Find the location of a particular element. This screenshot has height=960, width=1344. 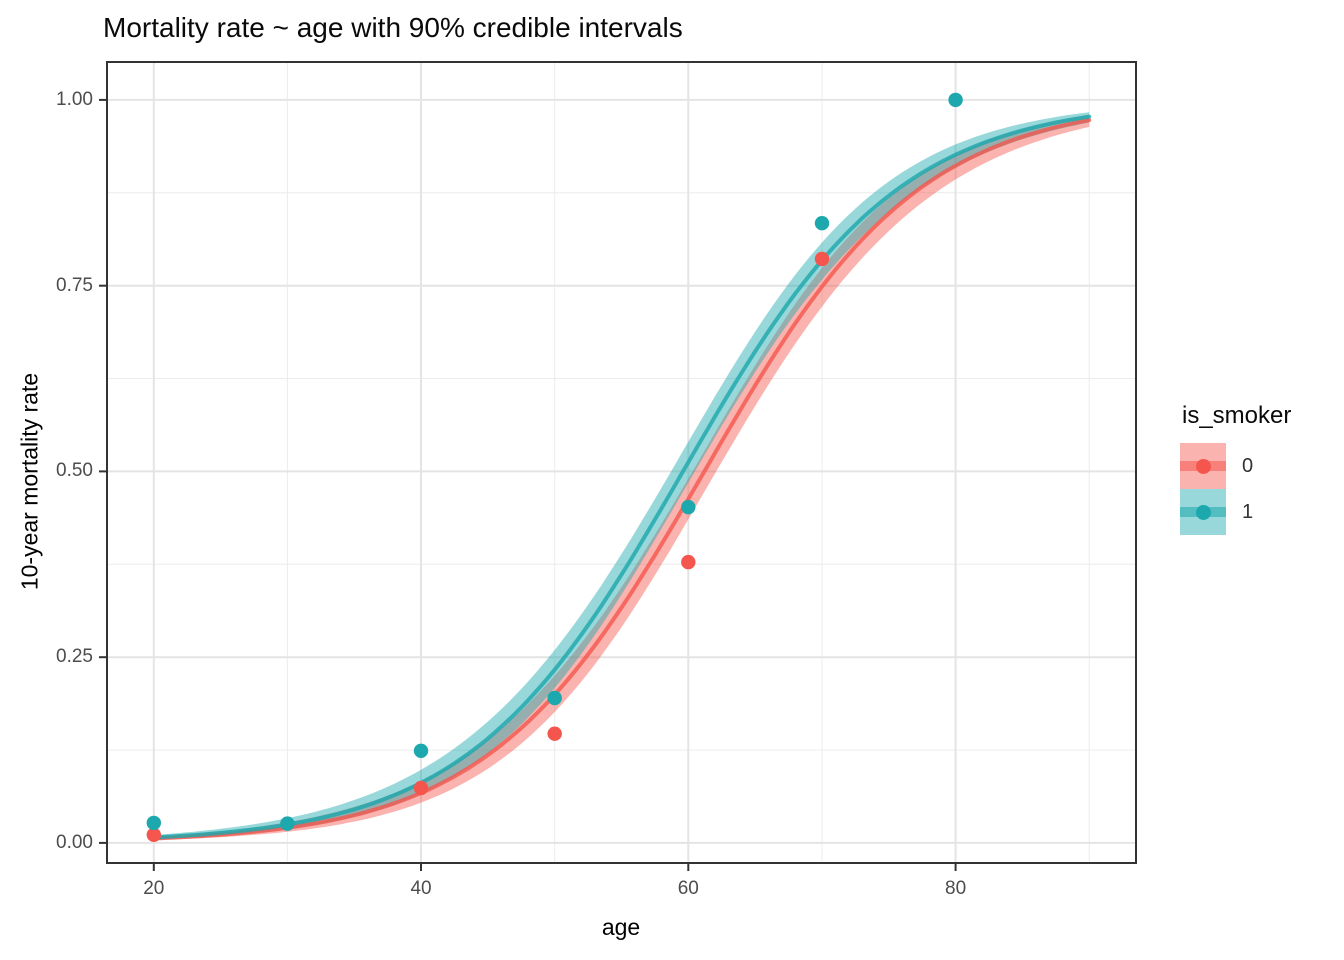

legend-item-smoker: 1 is located at coordinates (1262, 512).